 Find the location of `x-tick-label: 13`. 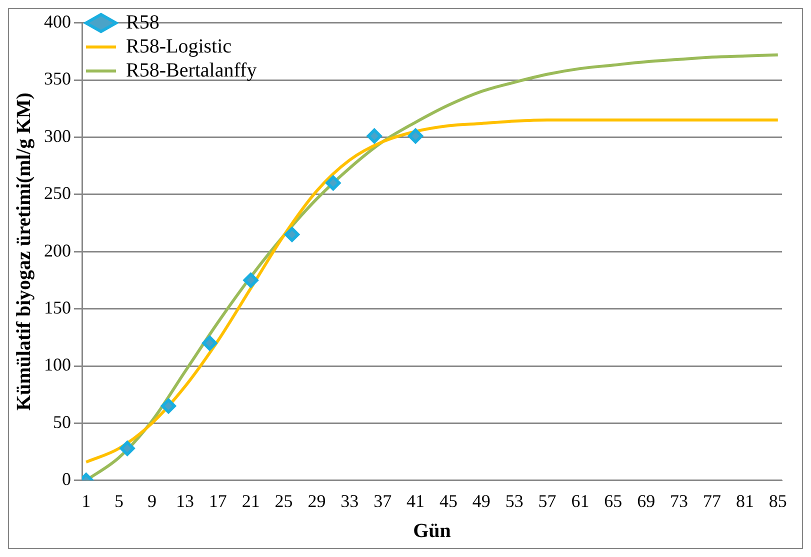

x-tick-label: 13 is located at coordinates (185, 500).